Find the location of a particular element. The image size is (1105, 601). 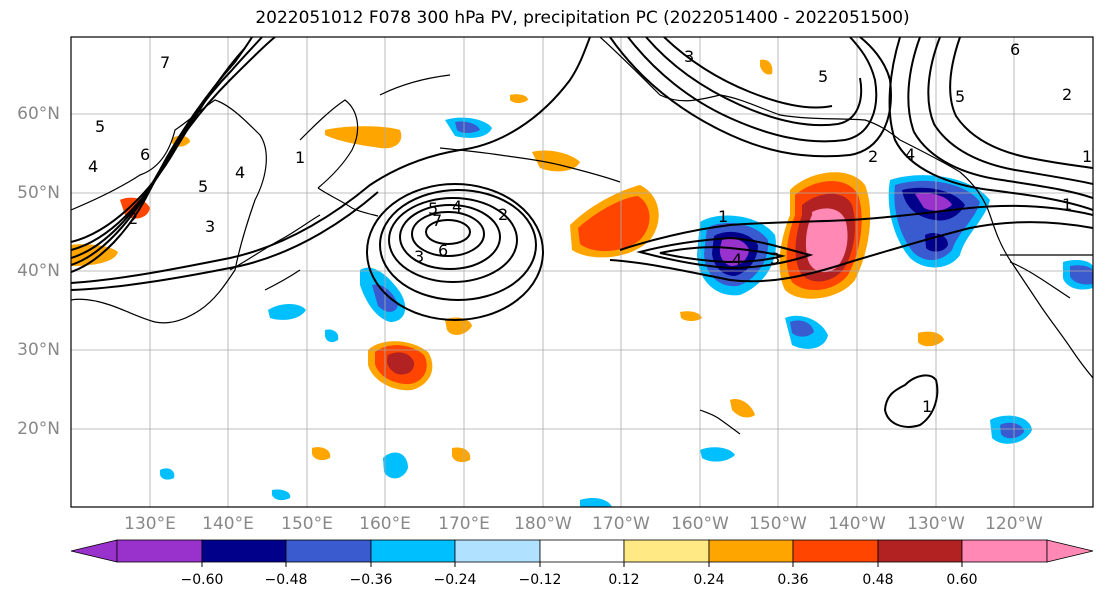

coastline-hawaii is located at coordinates (720, 422).